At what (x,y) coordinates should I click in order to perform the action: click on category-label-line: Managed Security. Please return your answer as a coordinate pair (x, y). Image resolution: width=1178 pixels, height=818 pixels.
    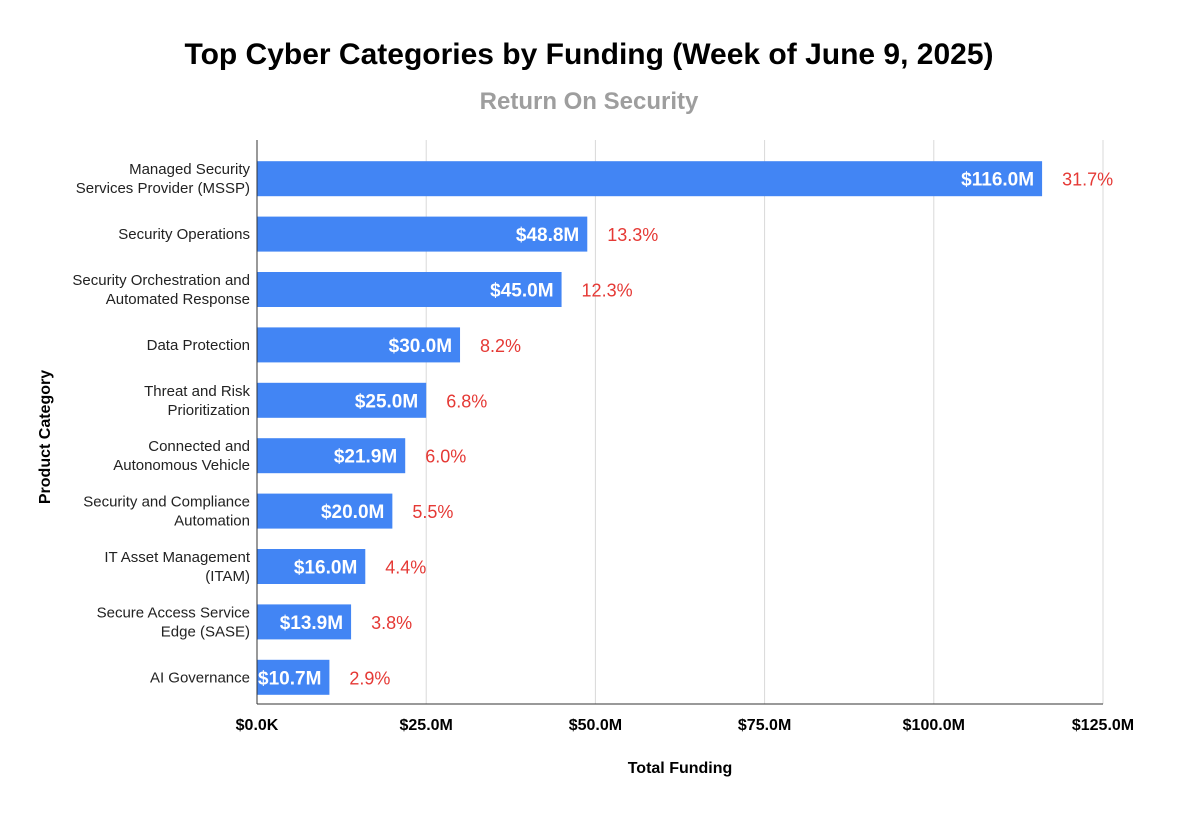
    Looking at the image, I should click on (189, 169).